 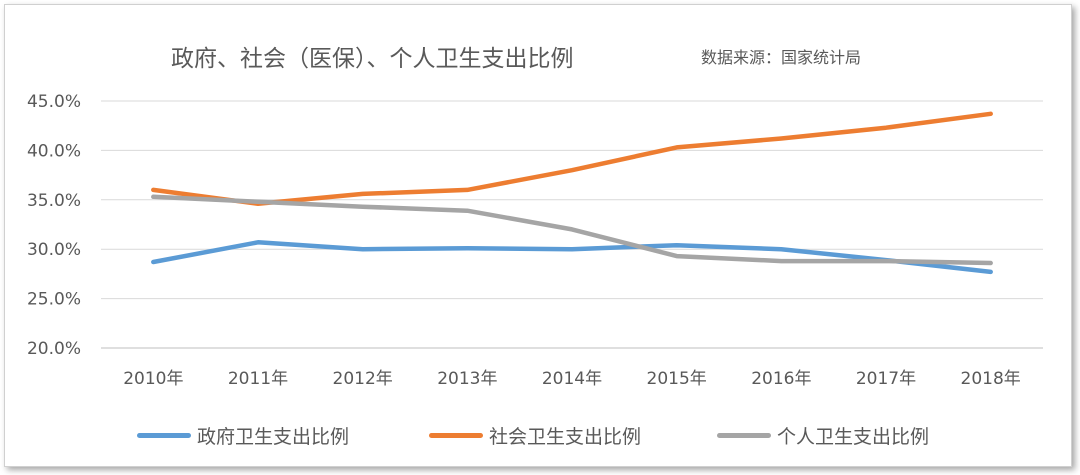 I want to click on y-tick-label: 20.0%, so click(x=54, y=349).